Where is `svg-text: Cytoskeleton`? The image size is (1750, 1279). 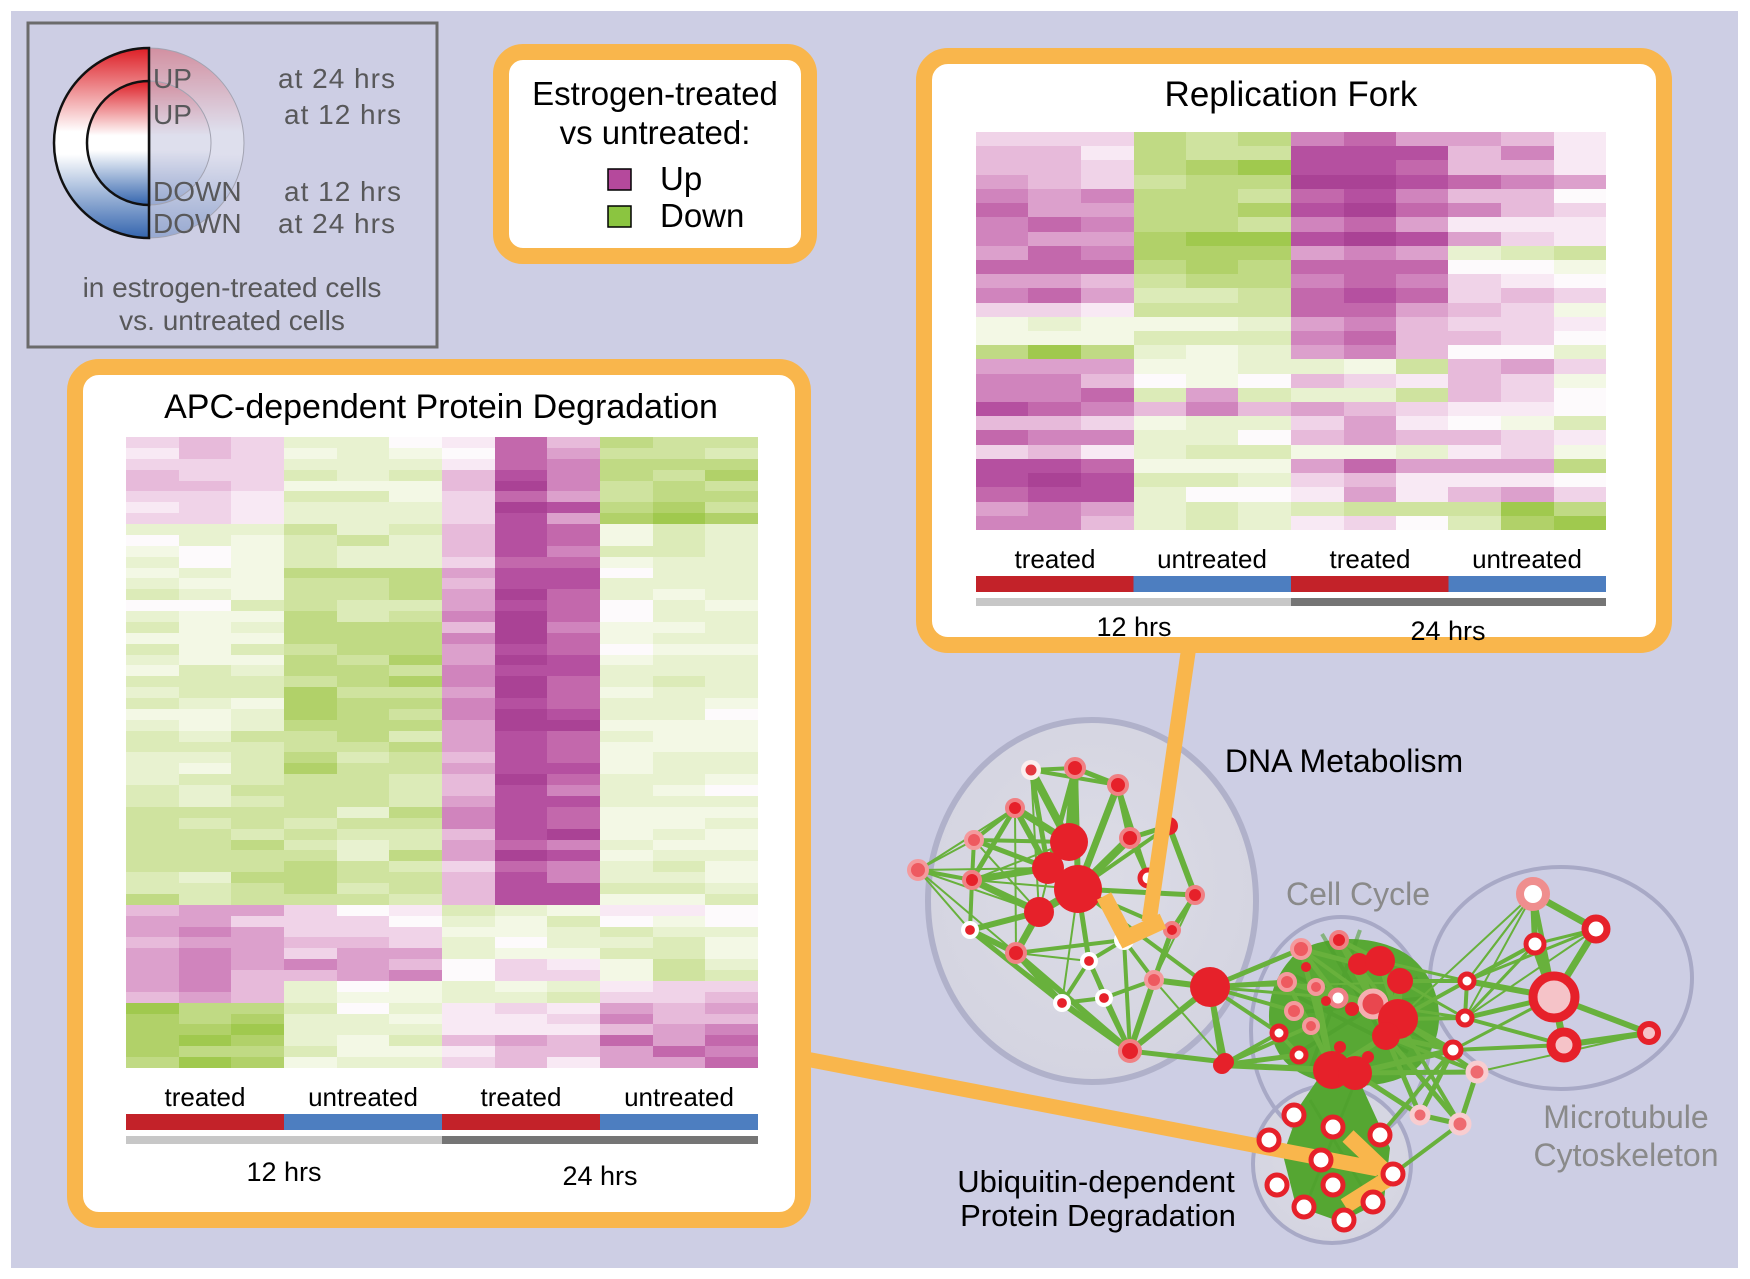
svg-text: Cytoskeleton is located at coordinates (1626, 1155).